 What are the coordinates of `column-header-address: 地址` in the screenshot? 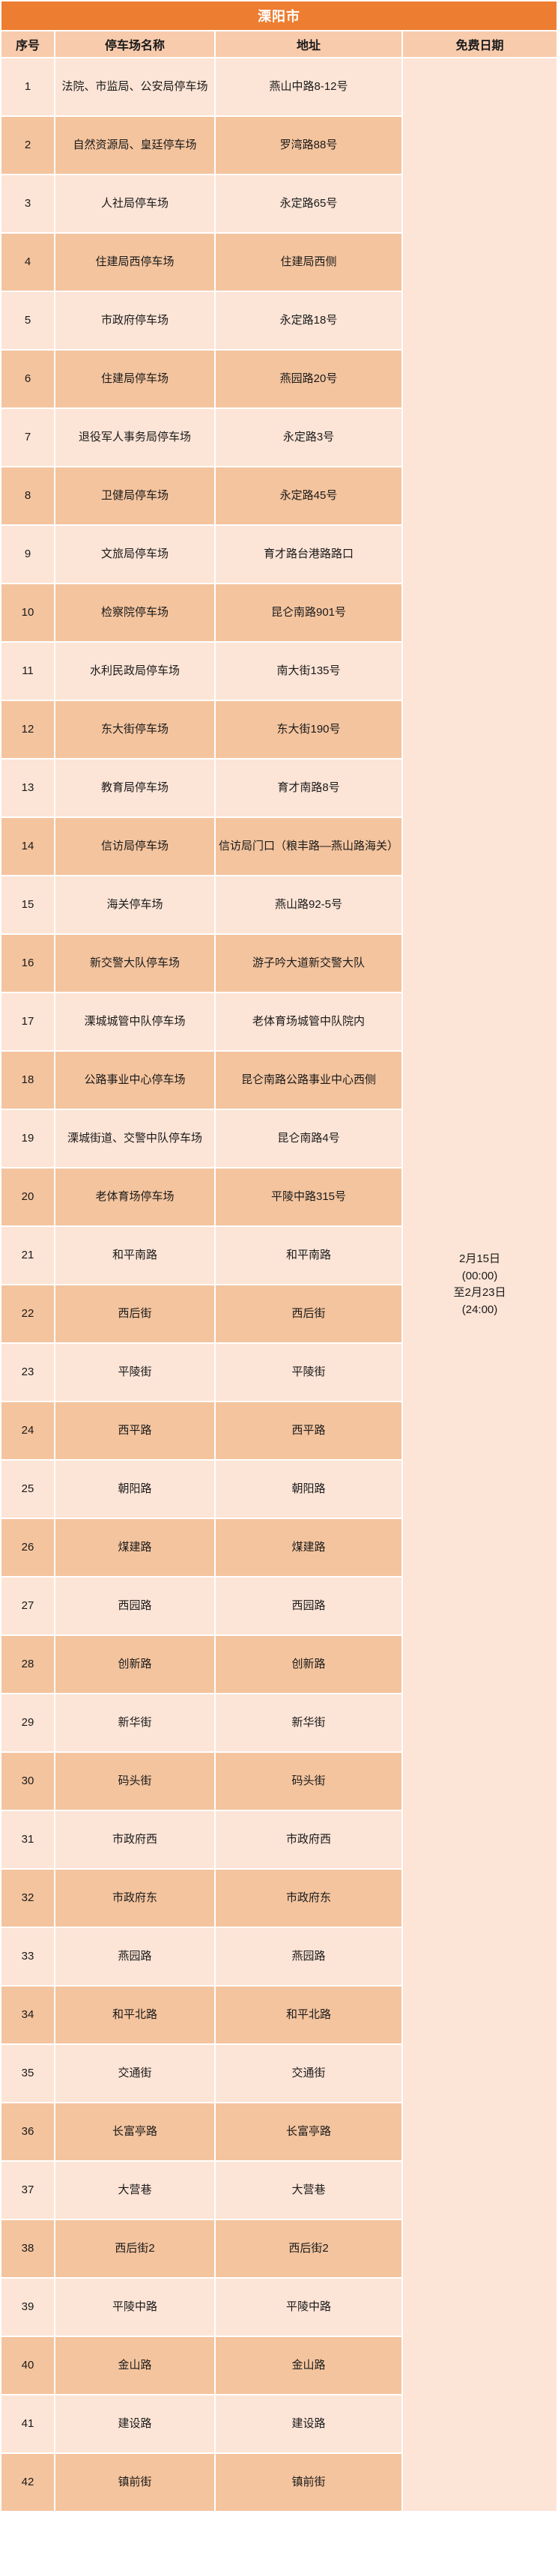 It's located at (308, 44).